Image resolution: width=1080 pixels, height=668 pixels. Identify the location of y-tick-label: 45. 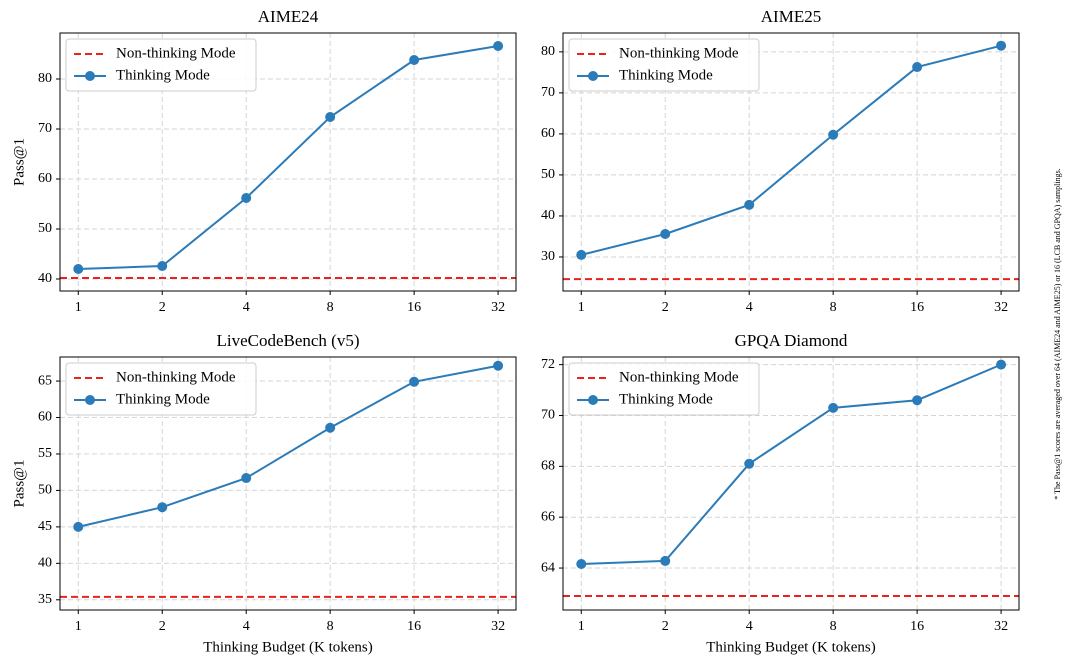
(45, 526).